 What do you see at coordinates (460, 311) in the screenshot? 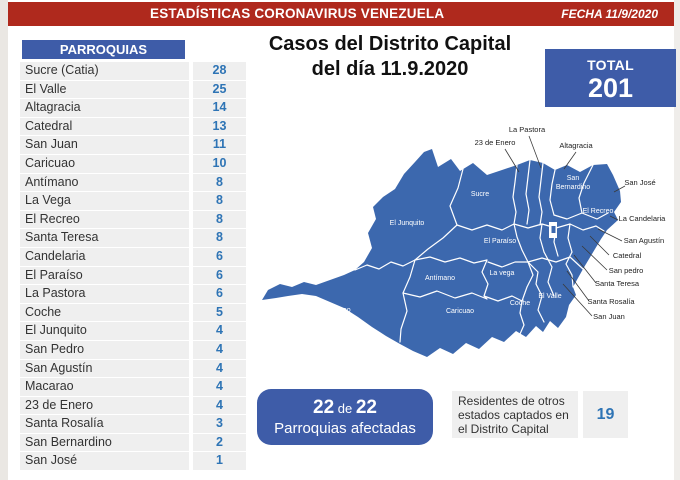
I see `map-inside-label: Caricuao` at bounding box center [460, 311].